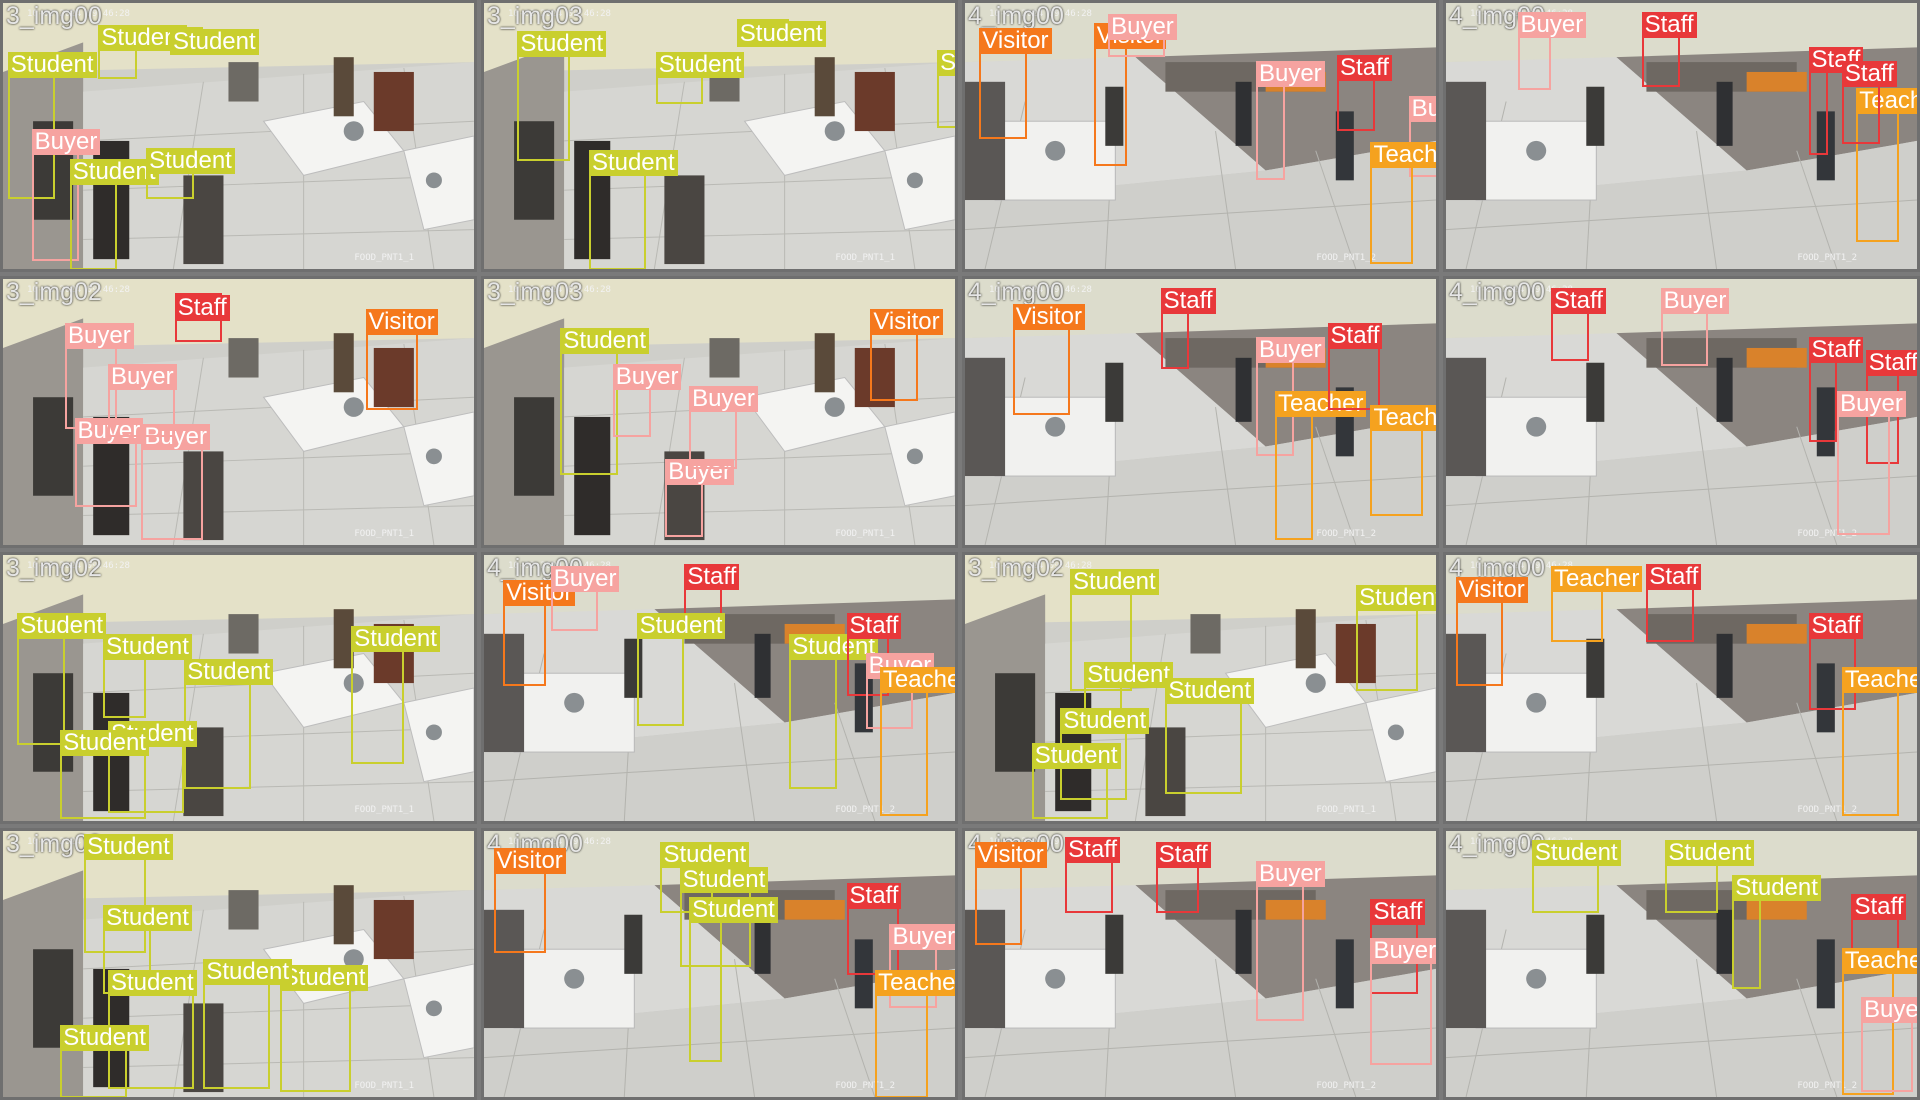 The width and height of the screenshot is (1920, 1100). I want to click on tile-label: 3_img03, so click(535, 16).